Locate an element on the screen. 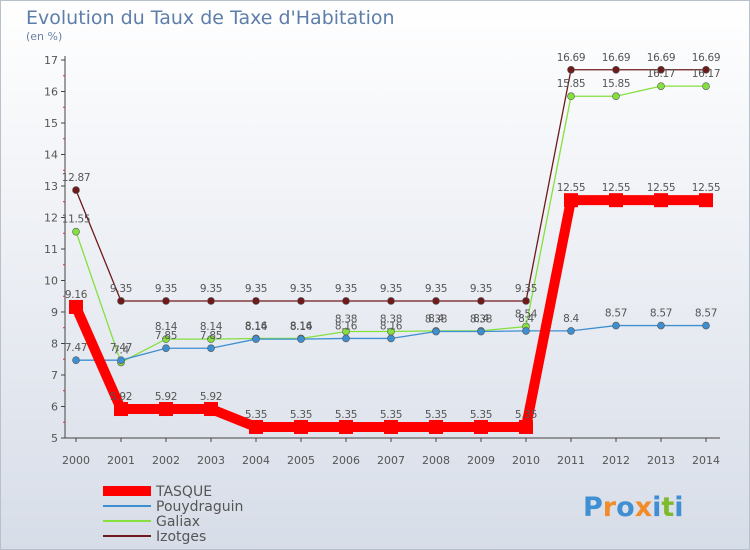  y-tick-label: 7 is located at coordinates (54, 375).